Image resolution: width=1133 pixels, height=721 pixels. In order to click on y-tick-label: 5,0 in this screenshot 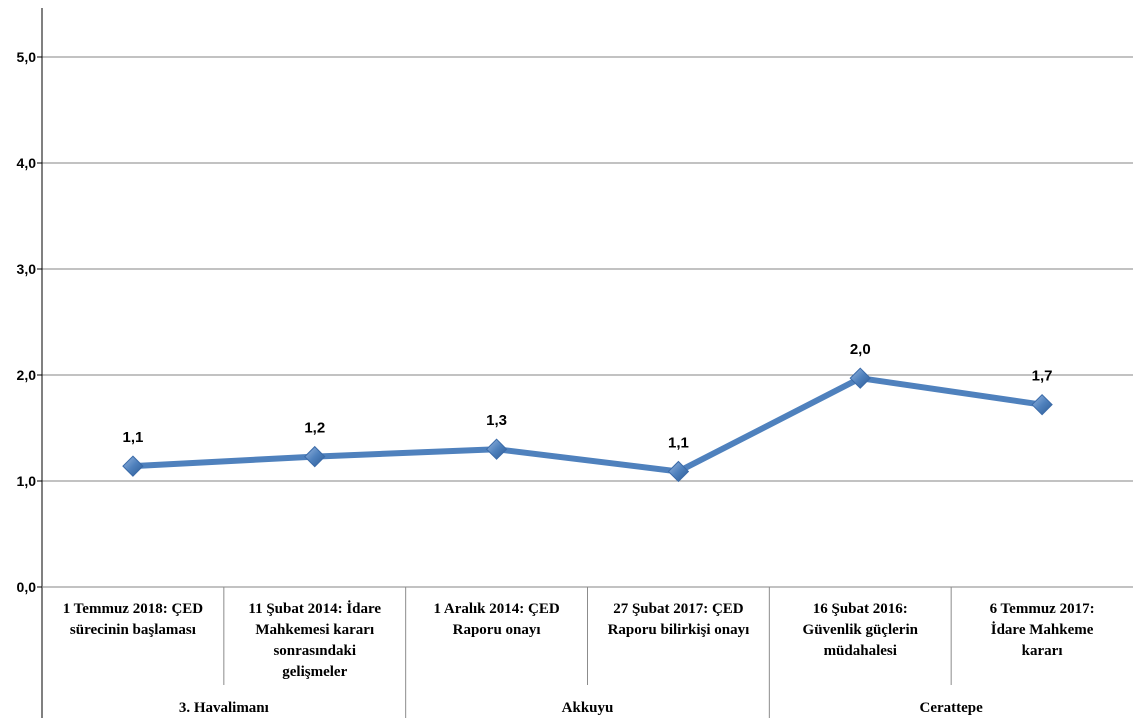, I will do `click(27, 57)`.